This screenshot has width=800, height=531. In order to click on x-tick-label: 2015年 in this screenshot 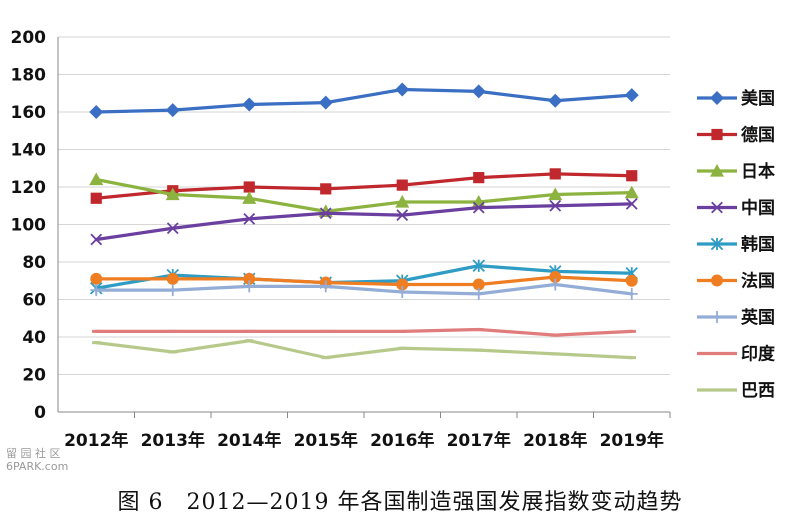, I will do `click(326, 440)`.